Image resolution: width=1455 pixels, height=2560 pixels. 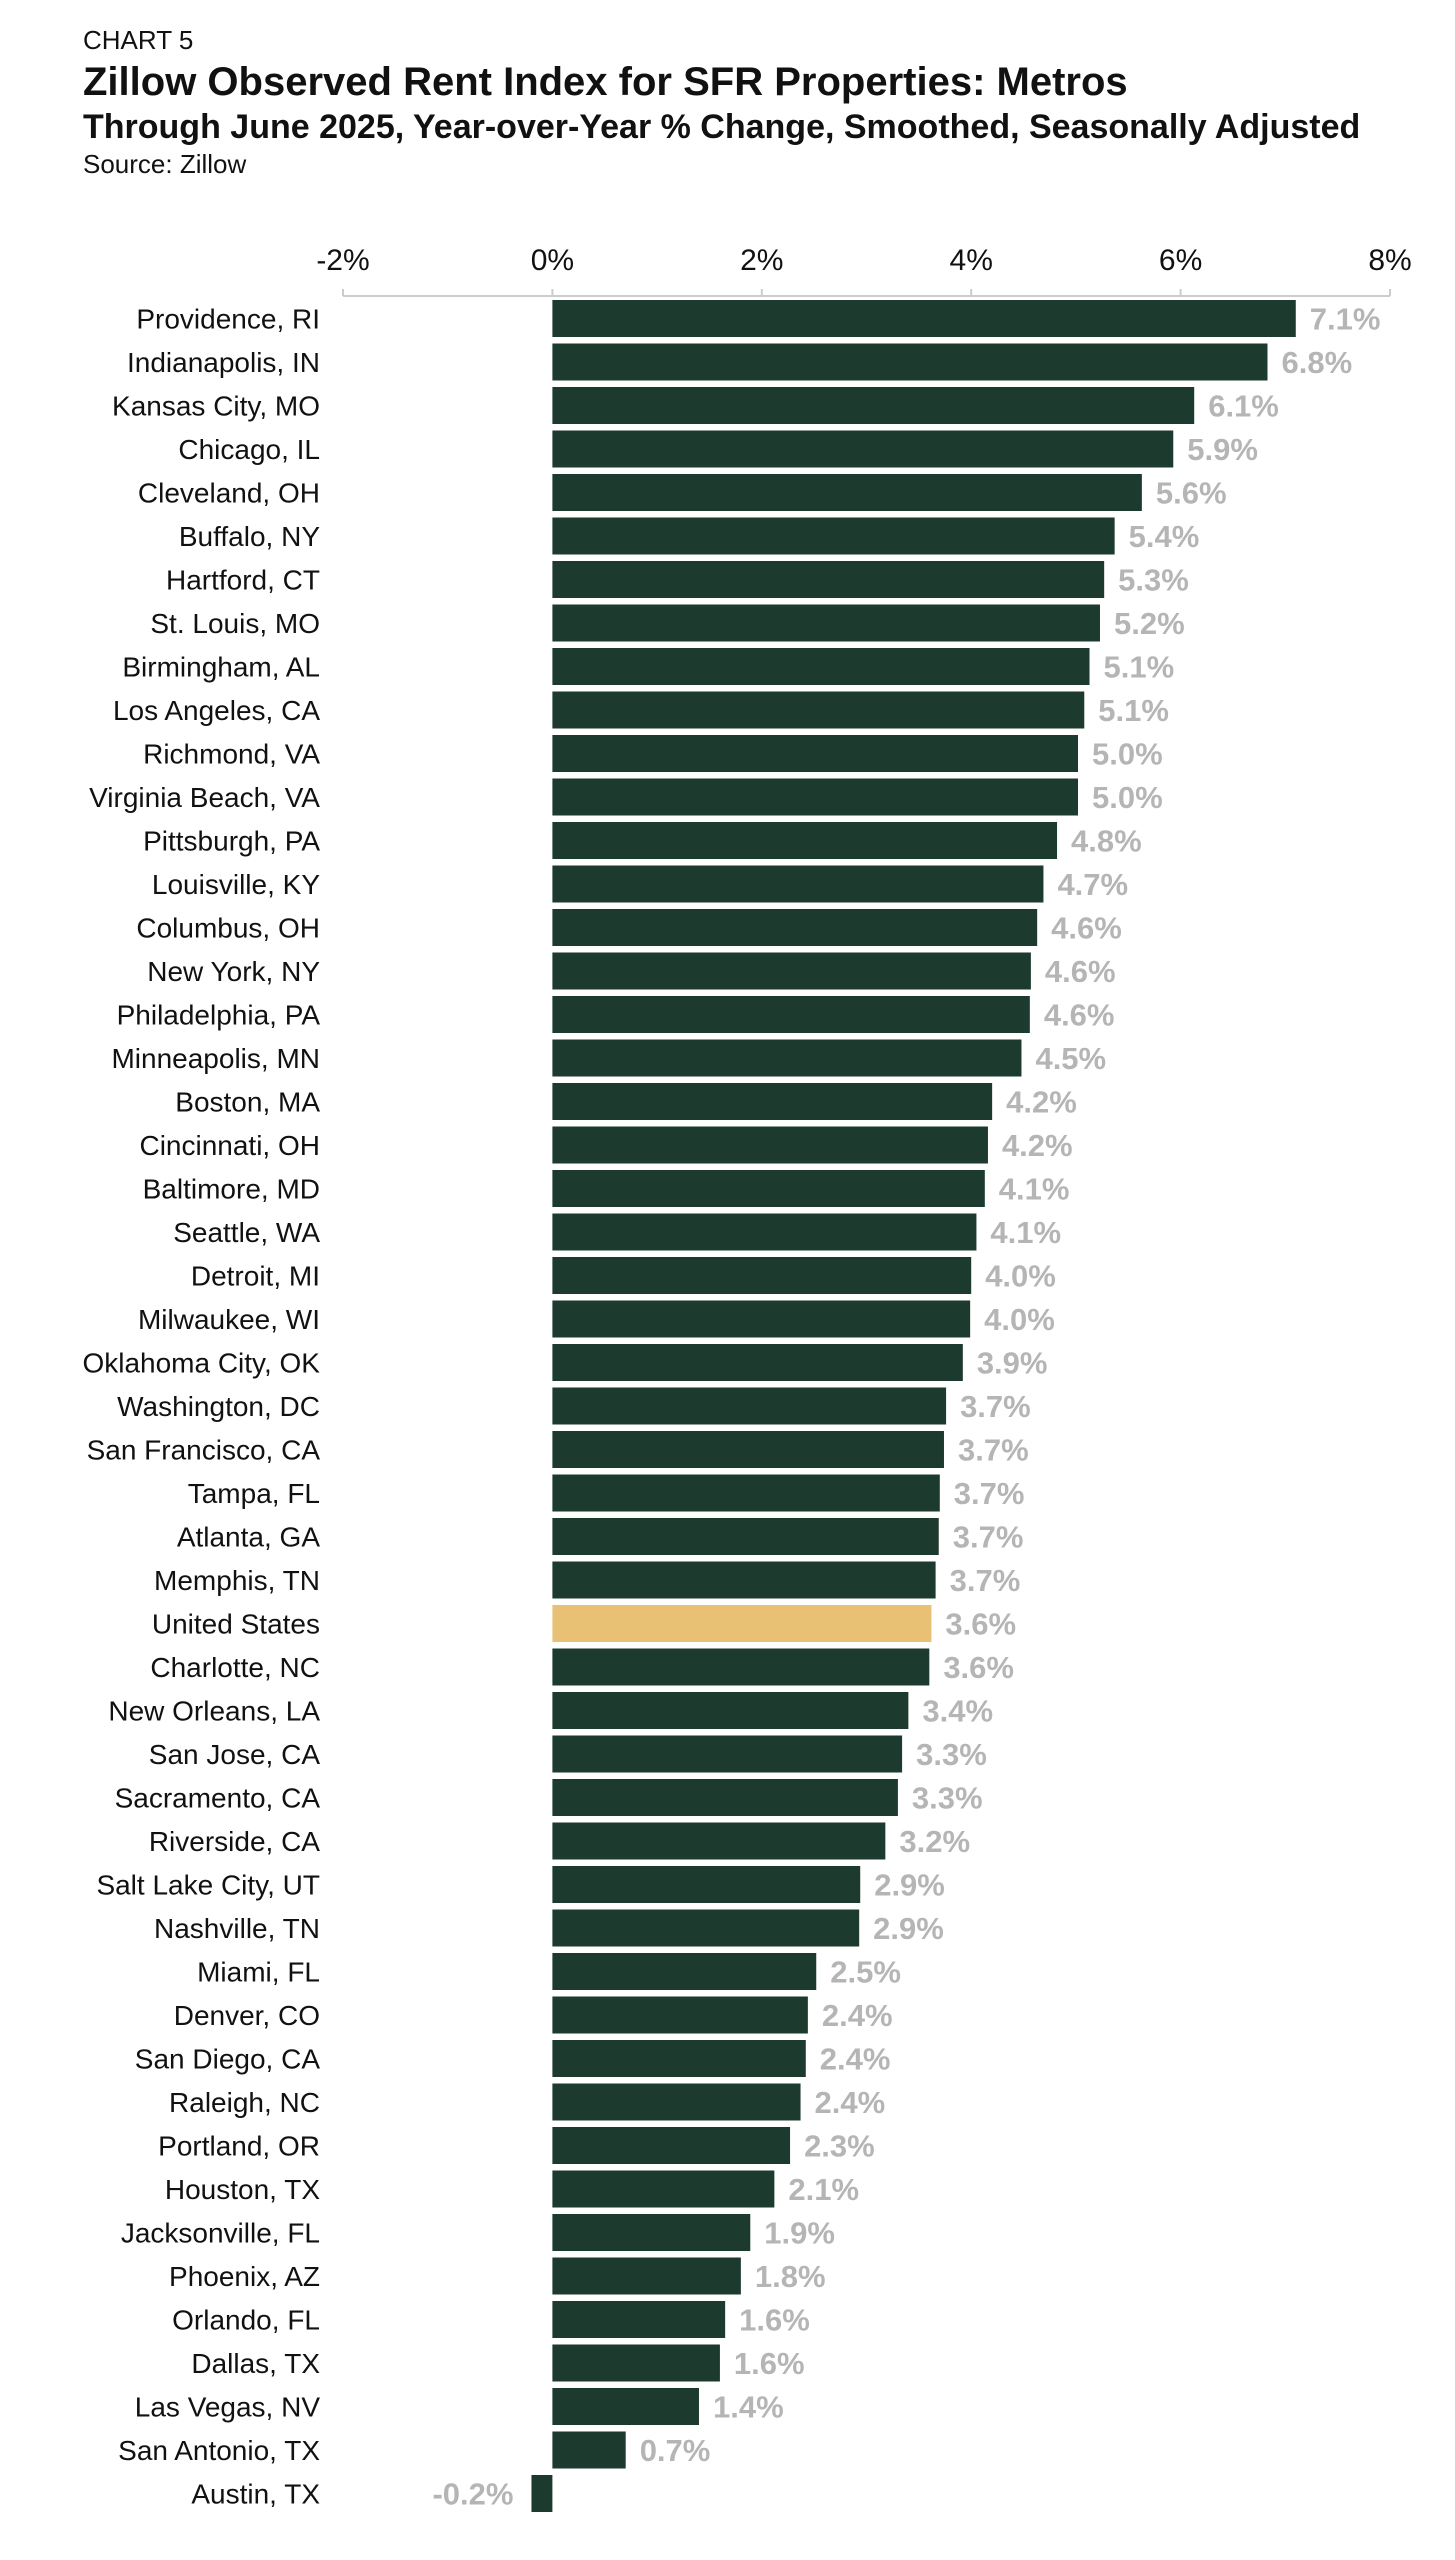 I want to click on x-tick-label: -2%, so click(x=342, y=260).